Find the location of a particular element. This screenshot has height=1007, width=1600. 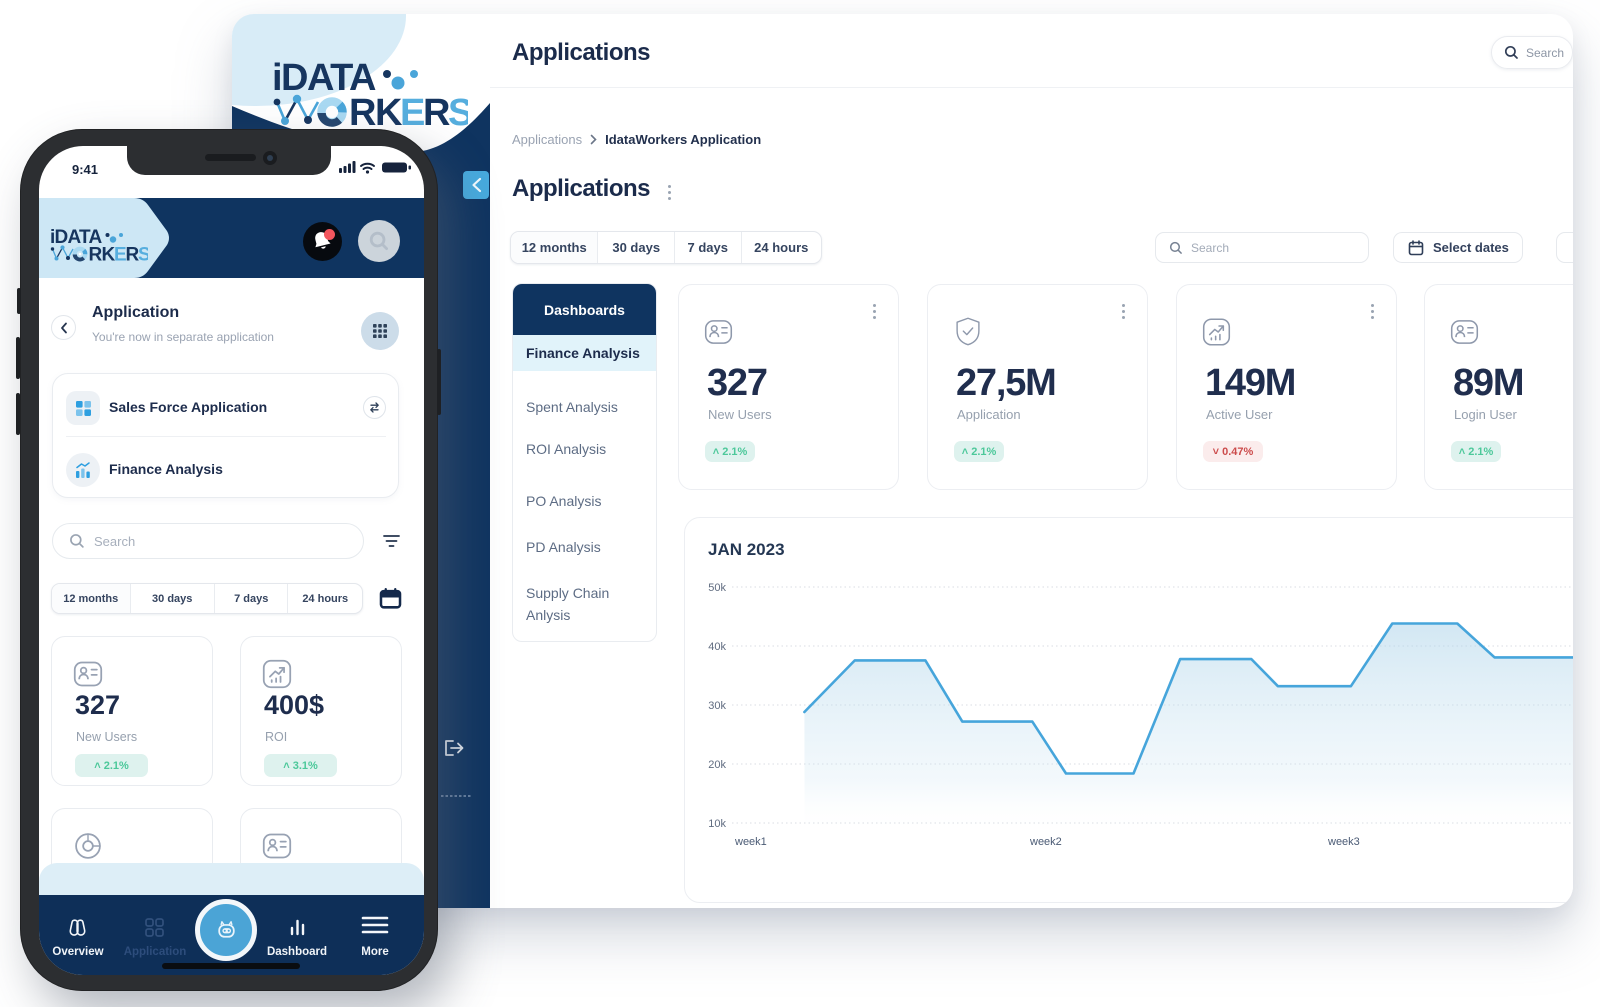

svg-text: 50k is located at coordinates (717, 588).